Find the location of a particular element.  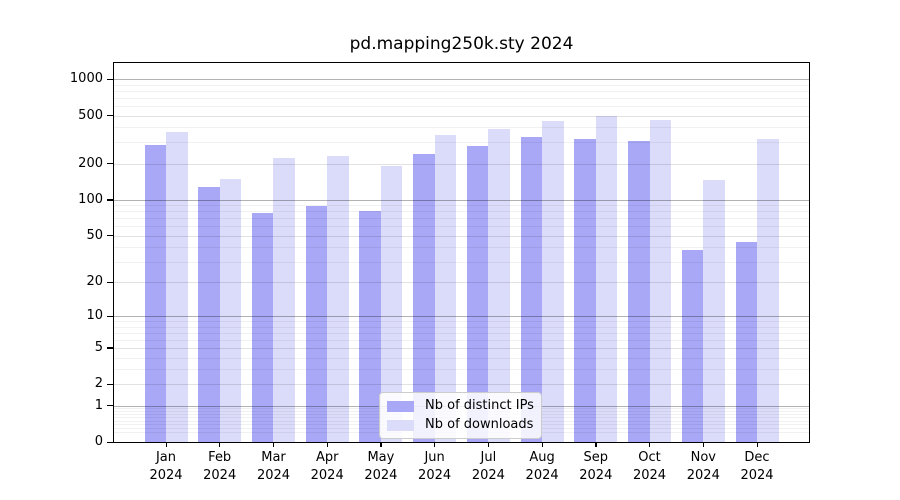

x-tick-label-mar: Mar 2024 is located at coordinates (274, 466).